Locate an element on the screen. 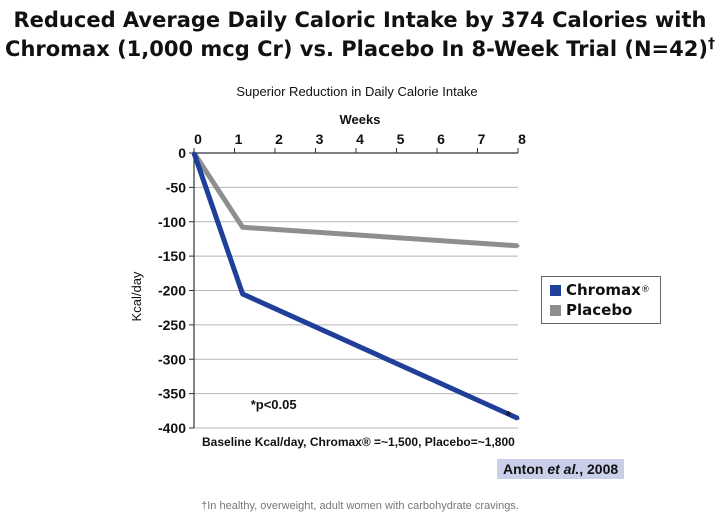  citation-suffix: , 2008 is located at coordinates (599, 469).